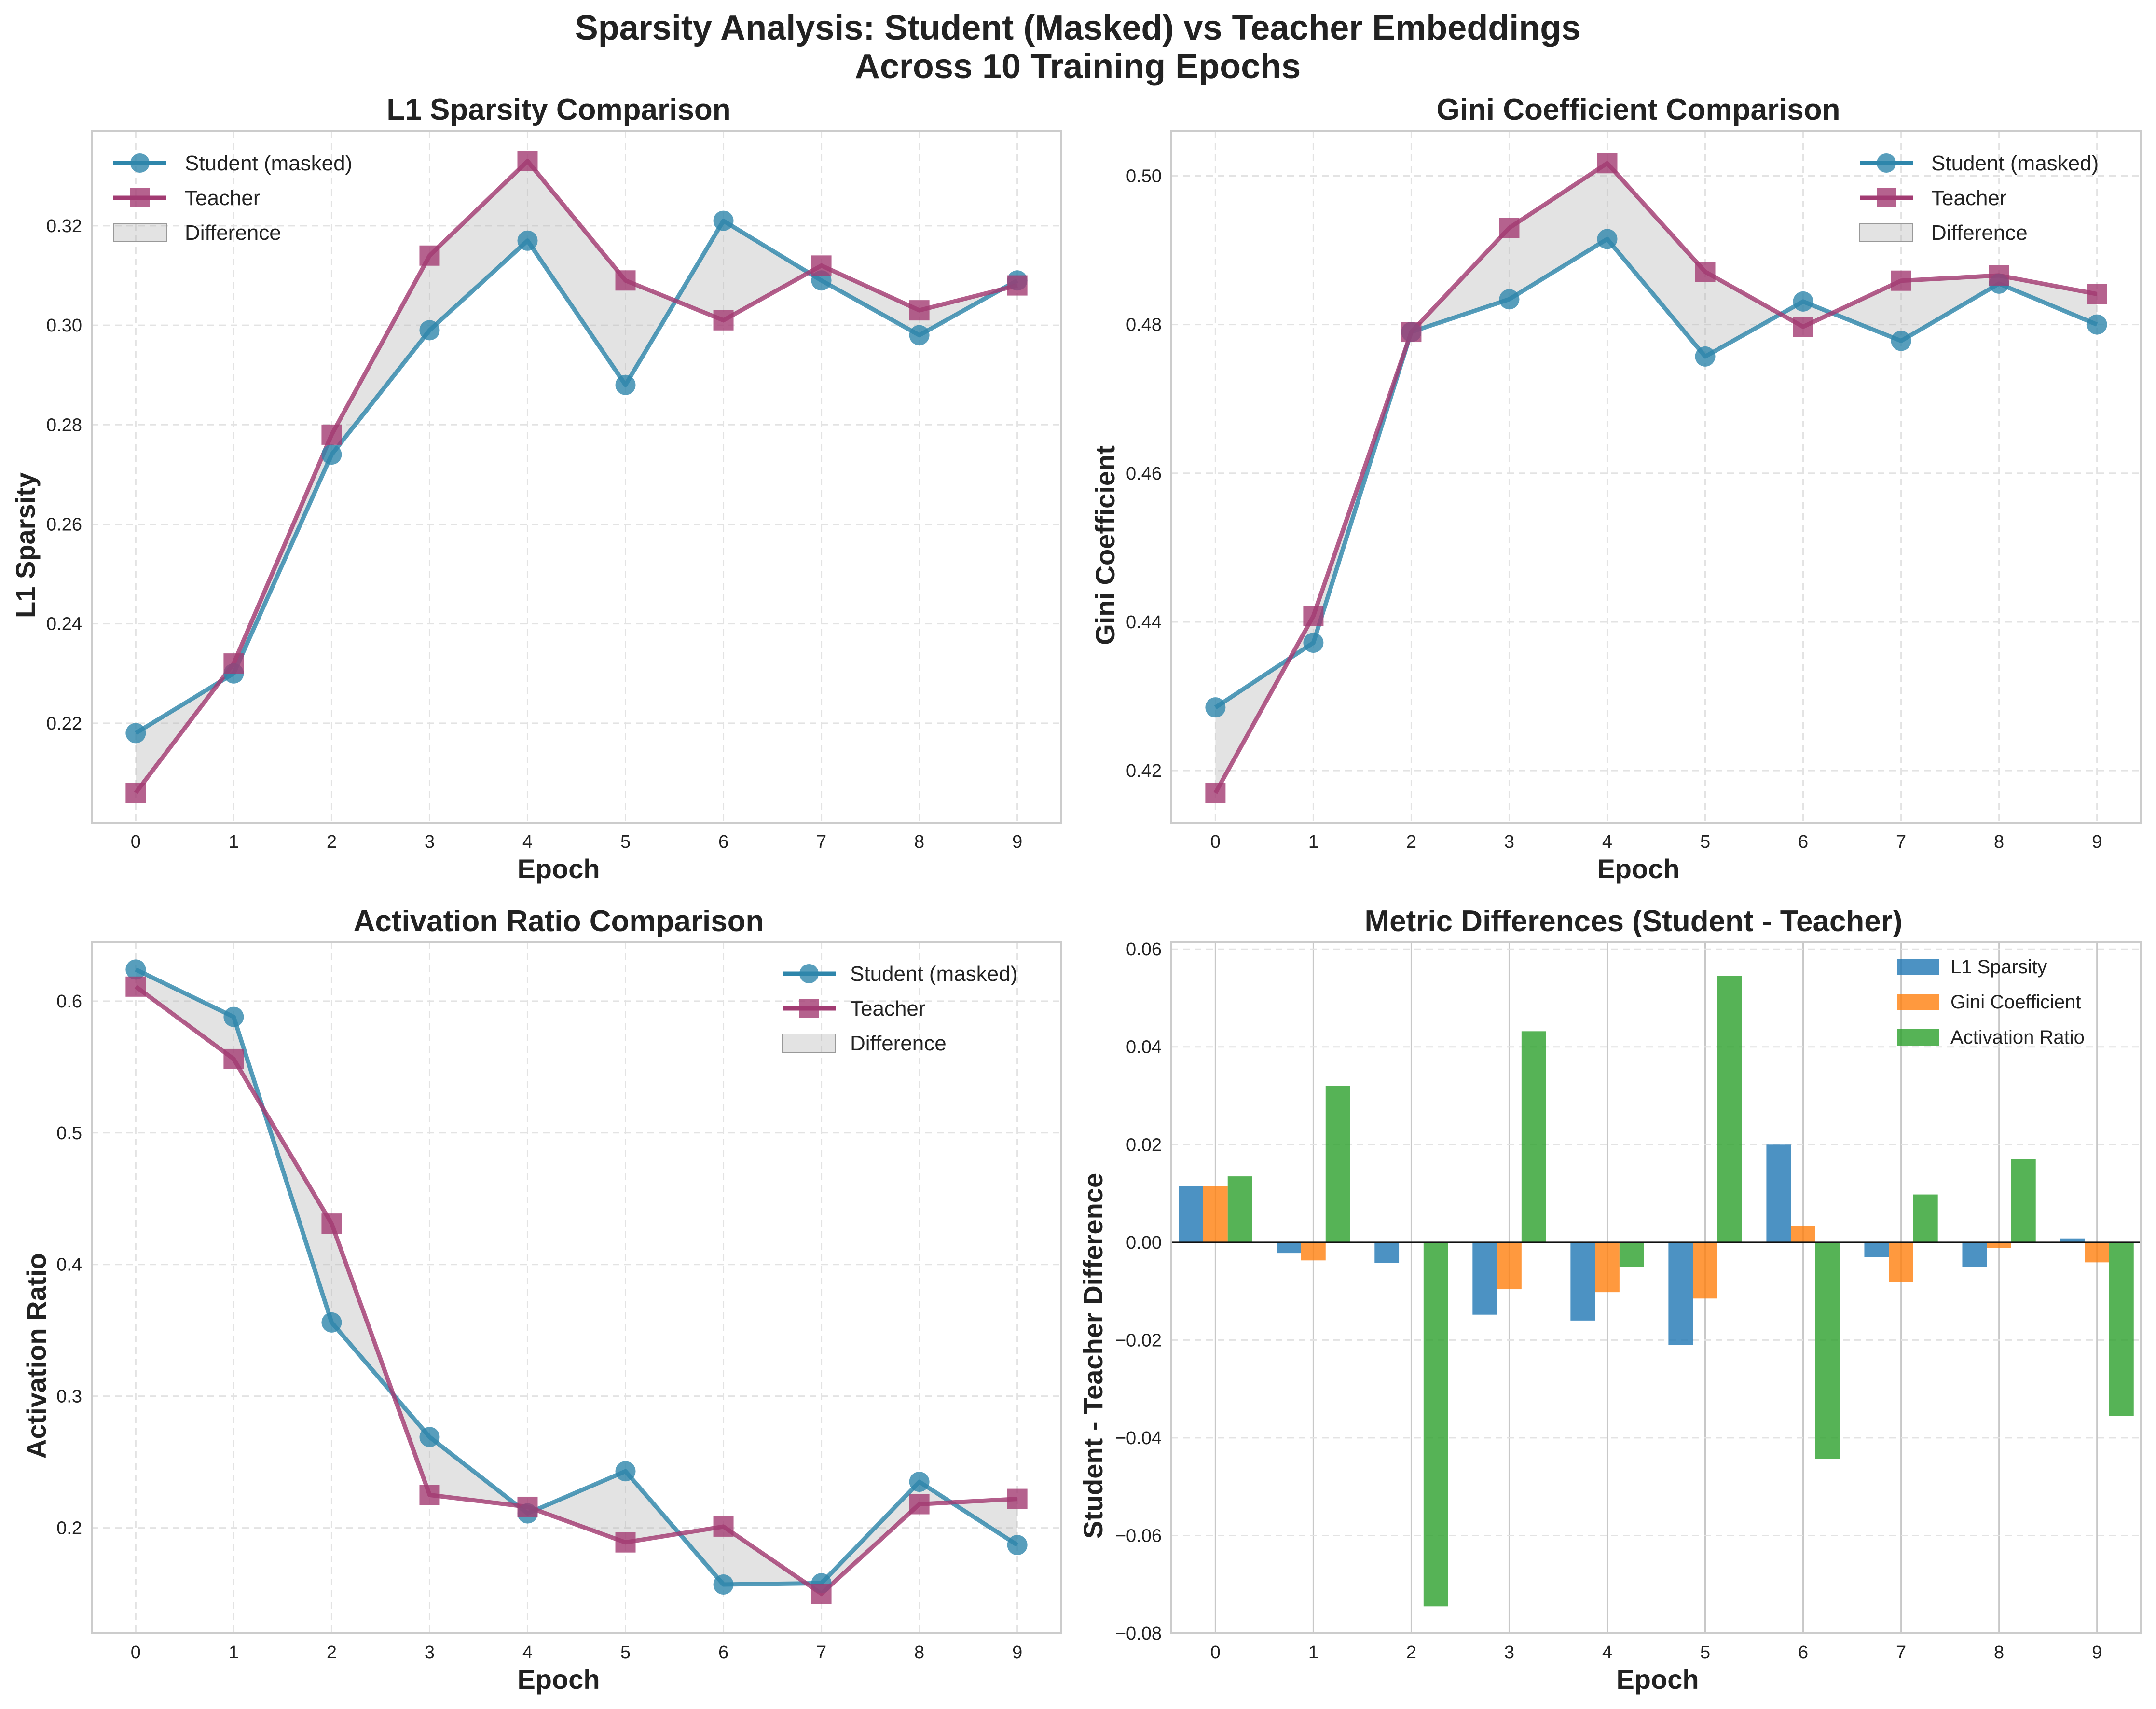 Image resolution: width=2156 pixels, height=1709 pixels. I want to click on x-tick-label-activation: 5, so click(625, 1652).